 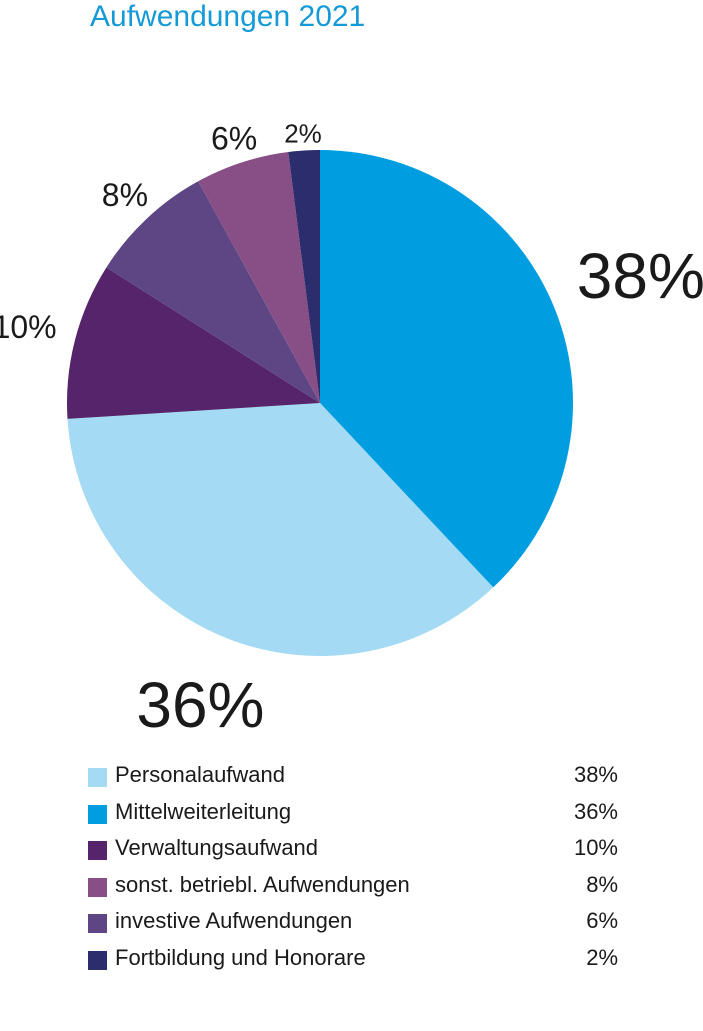 I want to click on legend-item: sonst. betriebl. Aufwendungen 8%, so click(x=353, y=888).